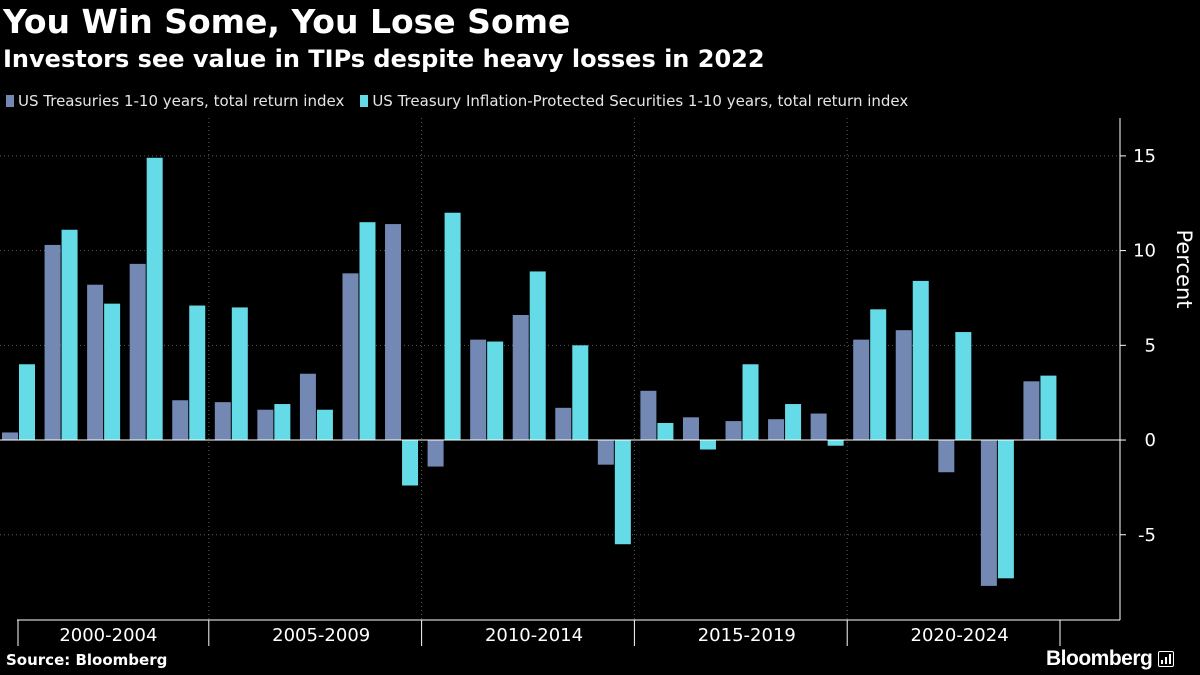 Image resolution: width=1200 pixels, height=675 pixels. I want to click on x-group-label: 2000-2004, so click(108, 635).